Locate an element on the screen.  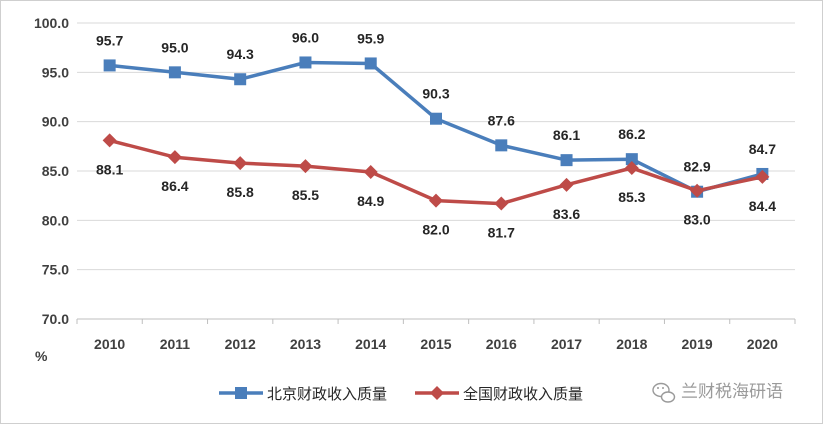
x-tick-label: 2014 is located at coordinates (370, 344).